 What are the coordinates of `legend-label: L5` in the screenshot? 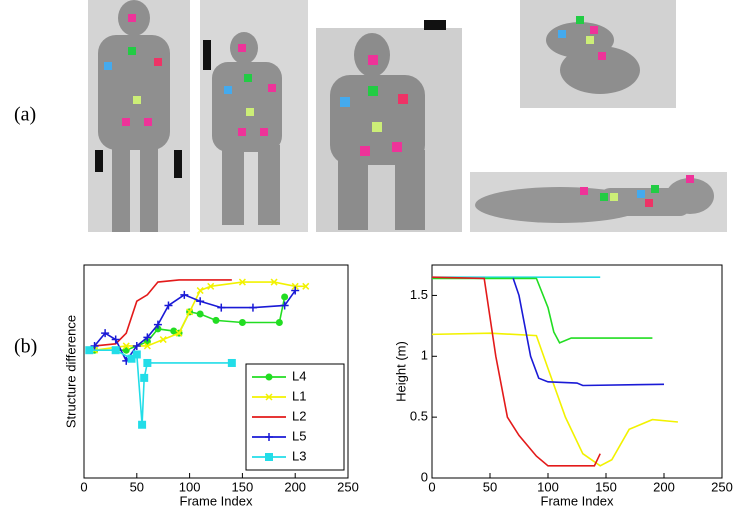 It's located at (299, 435).